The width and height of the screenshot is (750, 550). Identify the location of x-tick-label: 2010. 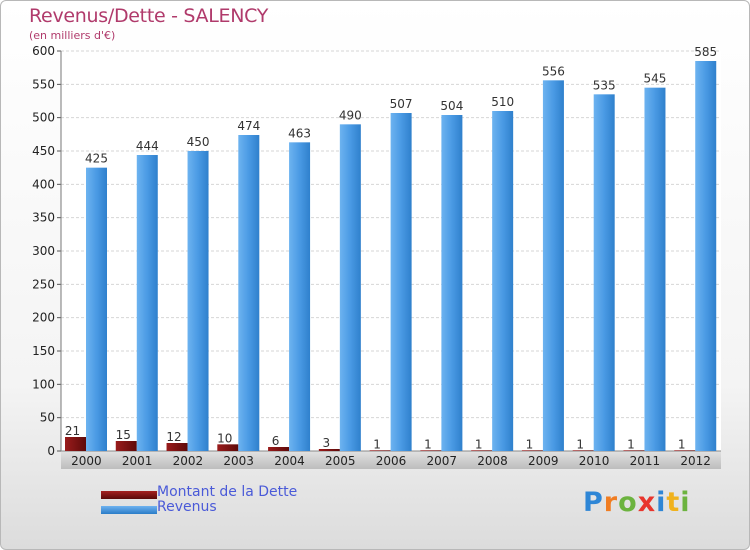
(594, 461).